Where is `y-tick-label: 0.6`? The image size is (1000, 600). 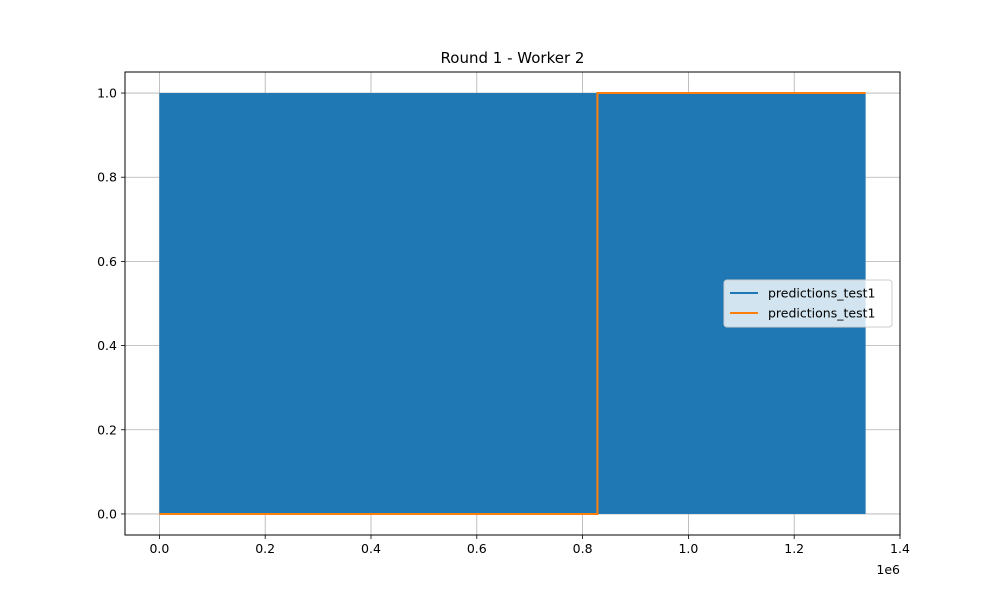 y-tick-label: 0.6 is located at coordinates (107, 261).